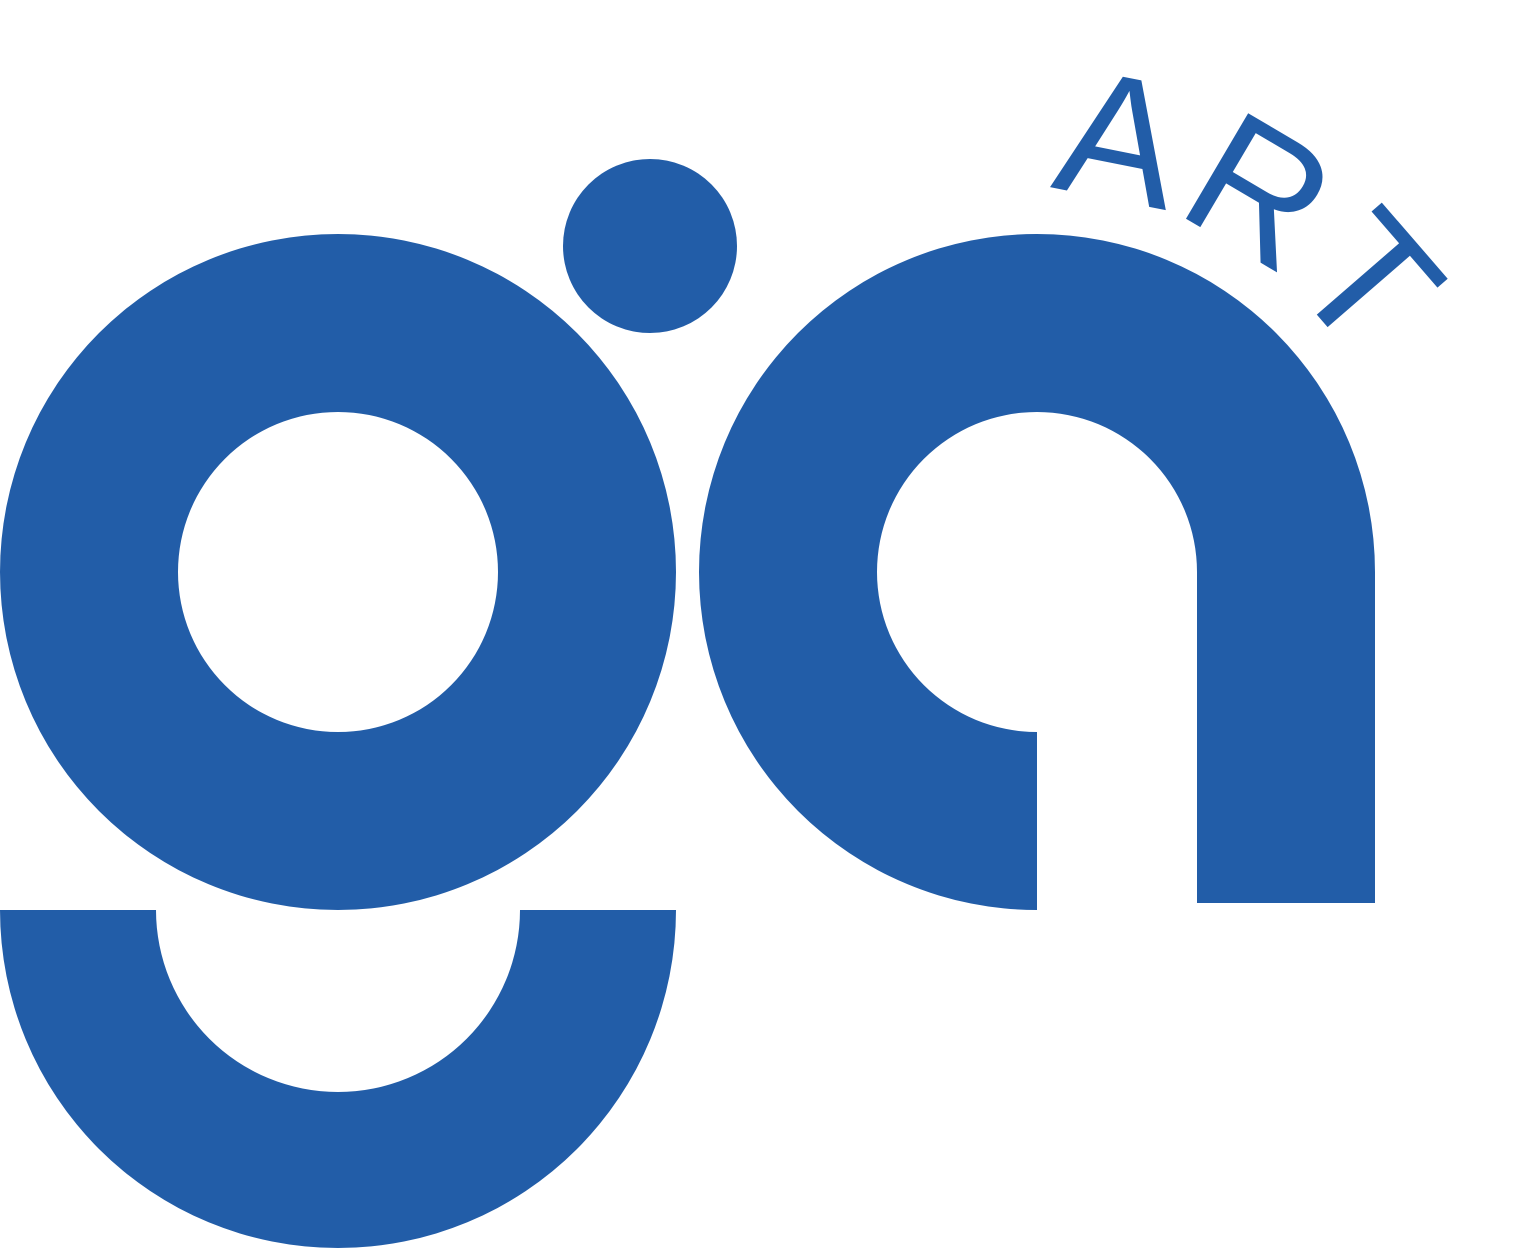 The width and height of the screenshot is (1522, 1248). I want to click on g-descender, so click(338, 1079).